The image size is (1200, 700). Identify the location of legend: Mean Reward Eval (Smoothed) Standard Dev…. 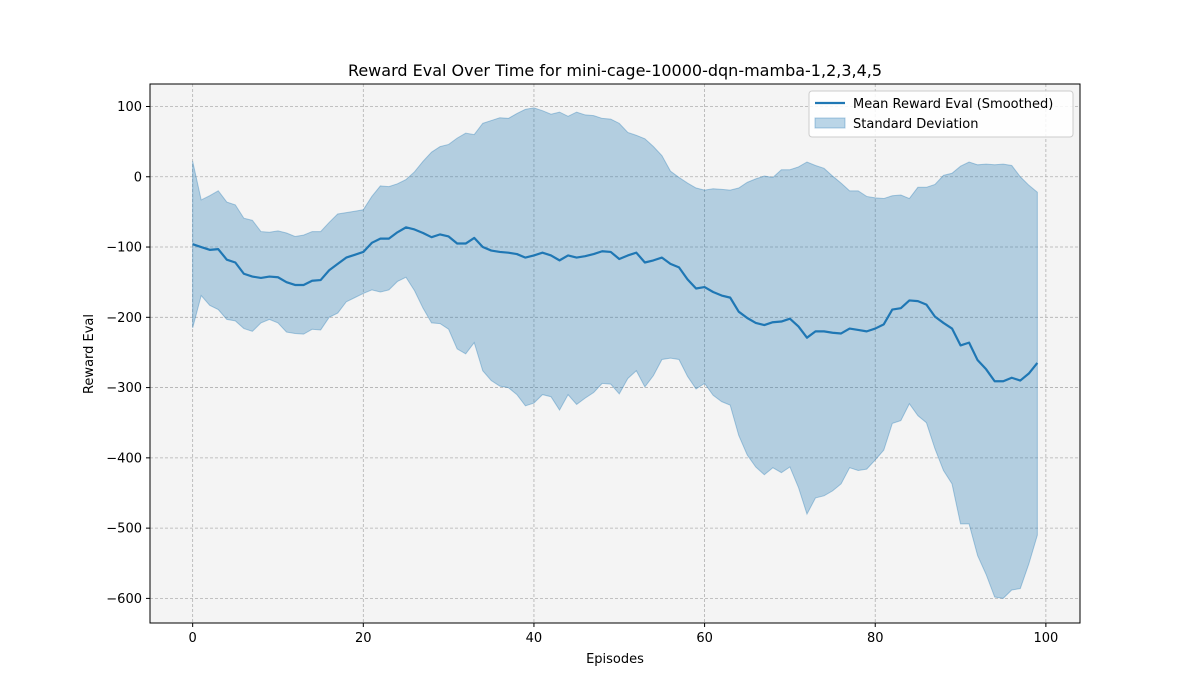
(941, 114).